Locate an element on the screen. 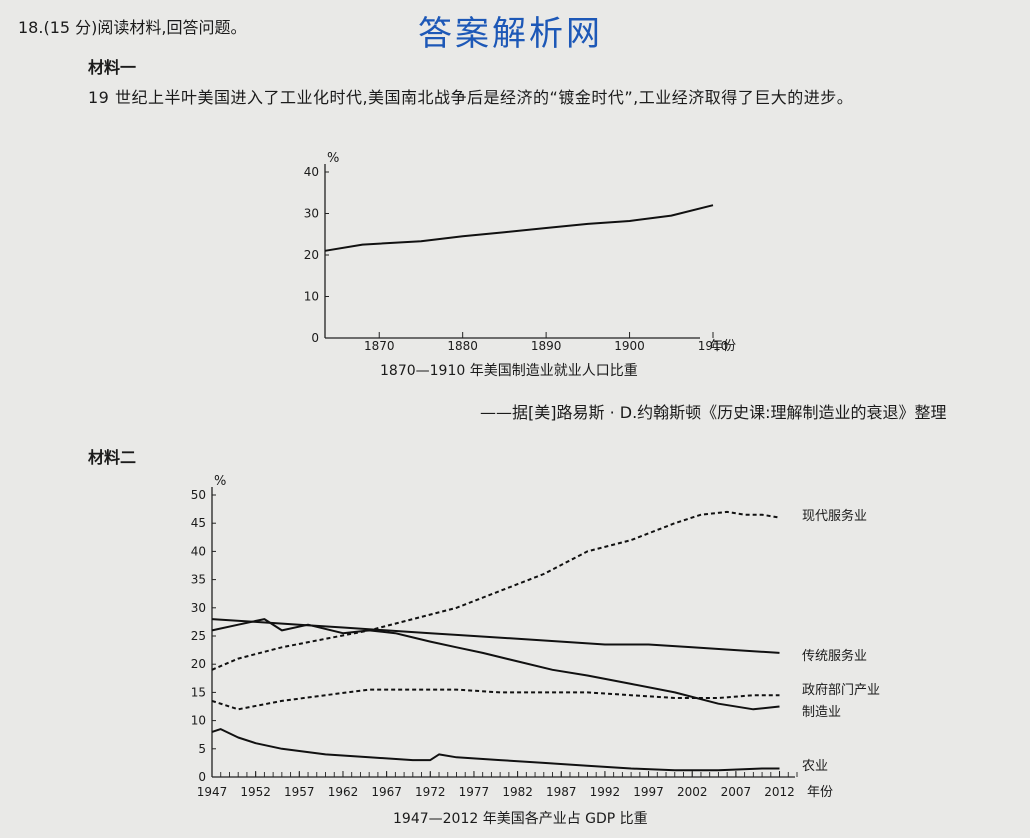 The width and height of the screenshot is (1030, 838). x-tick-label: 1952 is located at coordinates (255, 792).